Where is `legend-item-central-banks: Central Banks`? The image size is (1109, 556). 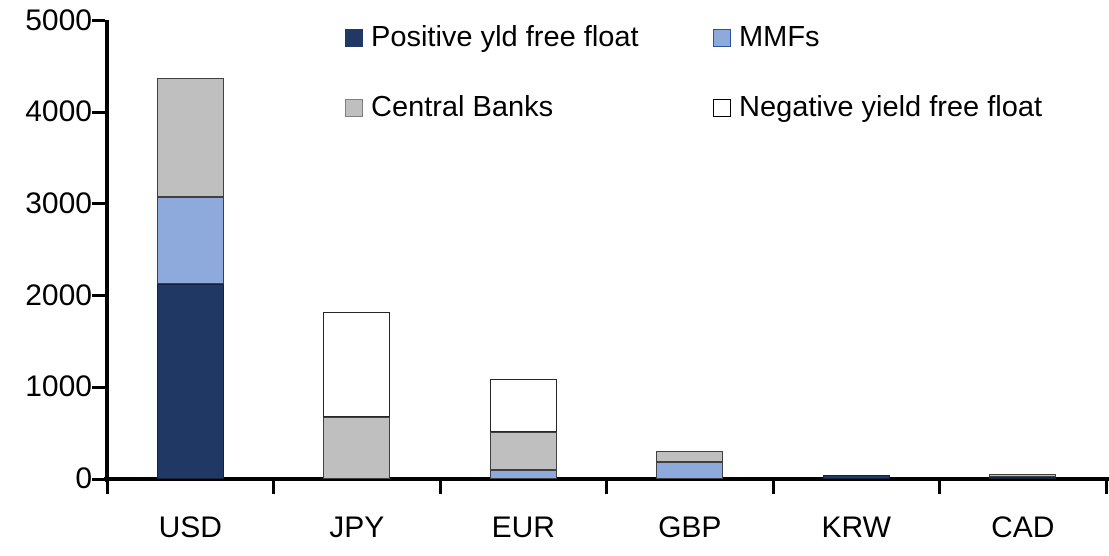 legend-item-central-banks: Central Banks is located at coordinates (449, 107).